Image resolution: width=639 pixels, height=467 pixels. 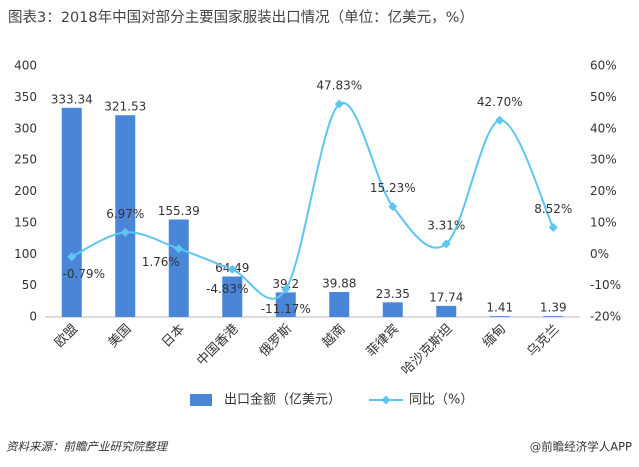 I want to click on x-tick-label: 中国香港, so click(x=217, y=345).